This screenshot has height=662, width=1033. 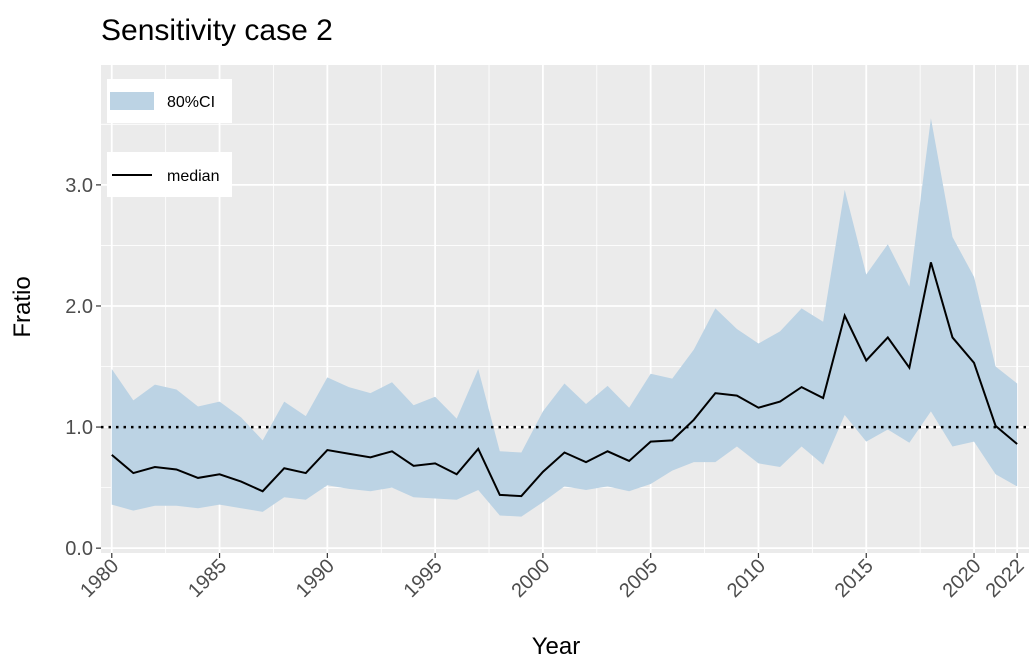 I want to click on x-tick-label: 2010, so click(x=746, y=578).